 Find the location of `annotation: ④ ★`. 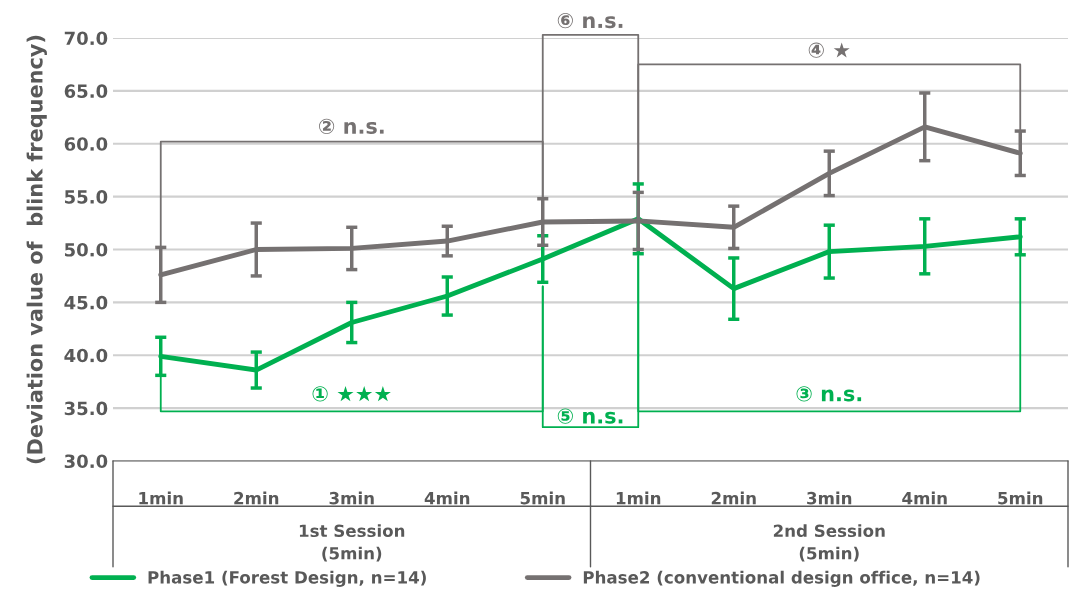

annotation: ④ ★ is located at coordinates (829, 50).